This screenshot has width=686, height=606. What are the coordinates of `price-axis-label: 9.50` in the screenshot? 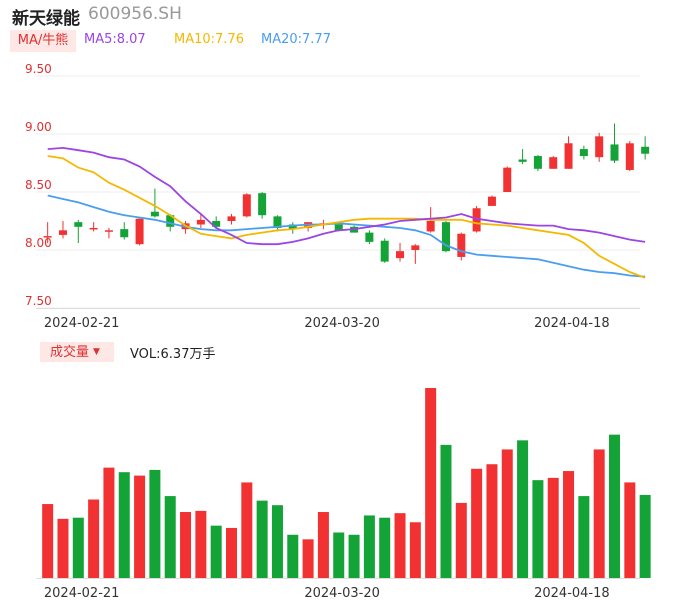 It's located at (38, 69).